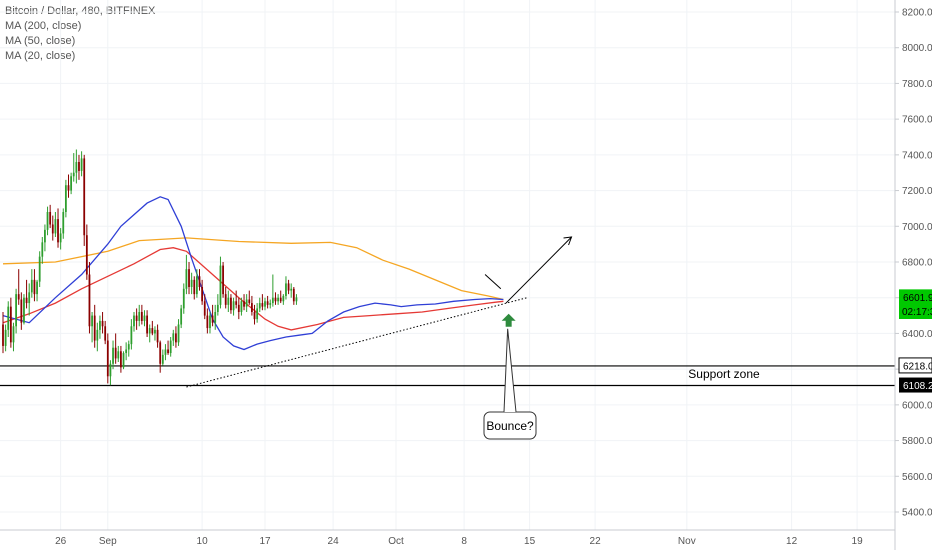 The image size is (932, 550). Describe the element at coordinates (357, 342) in the screenshot. I see `trendline-dotted` at that location.